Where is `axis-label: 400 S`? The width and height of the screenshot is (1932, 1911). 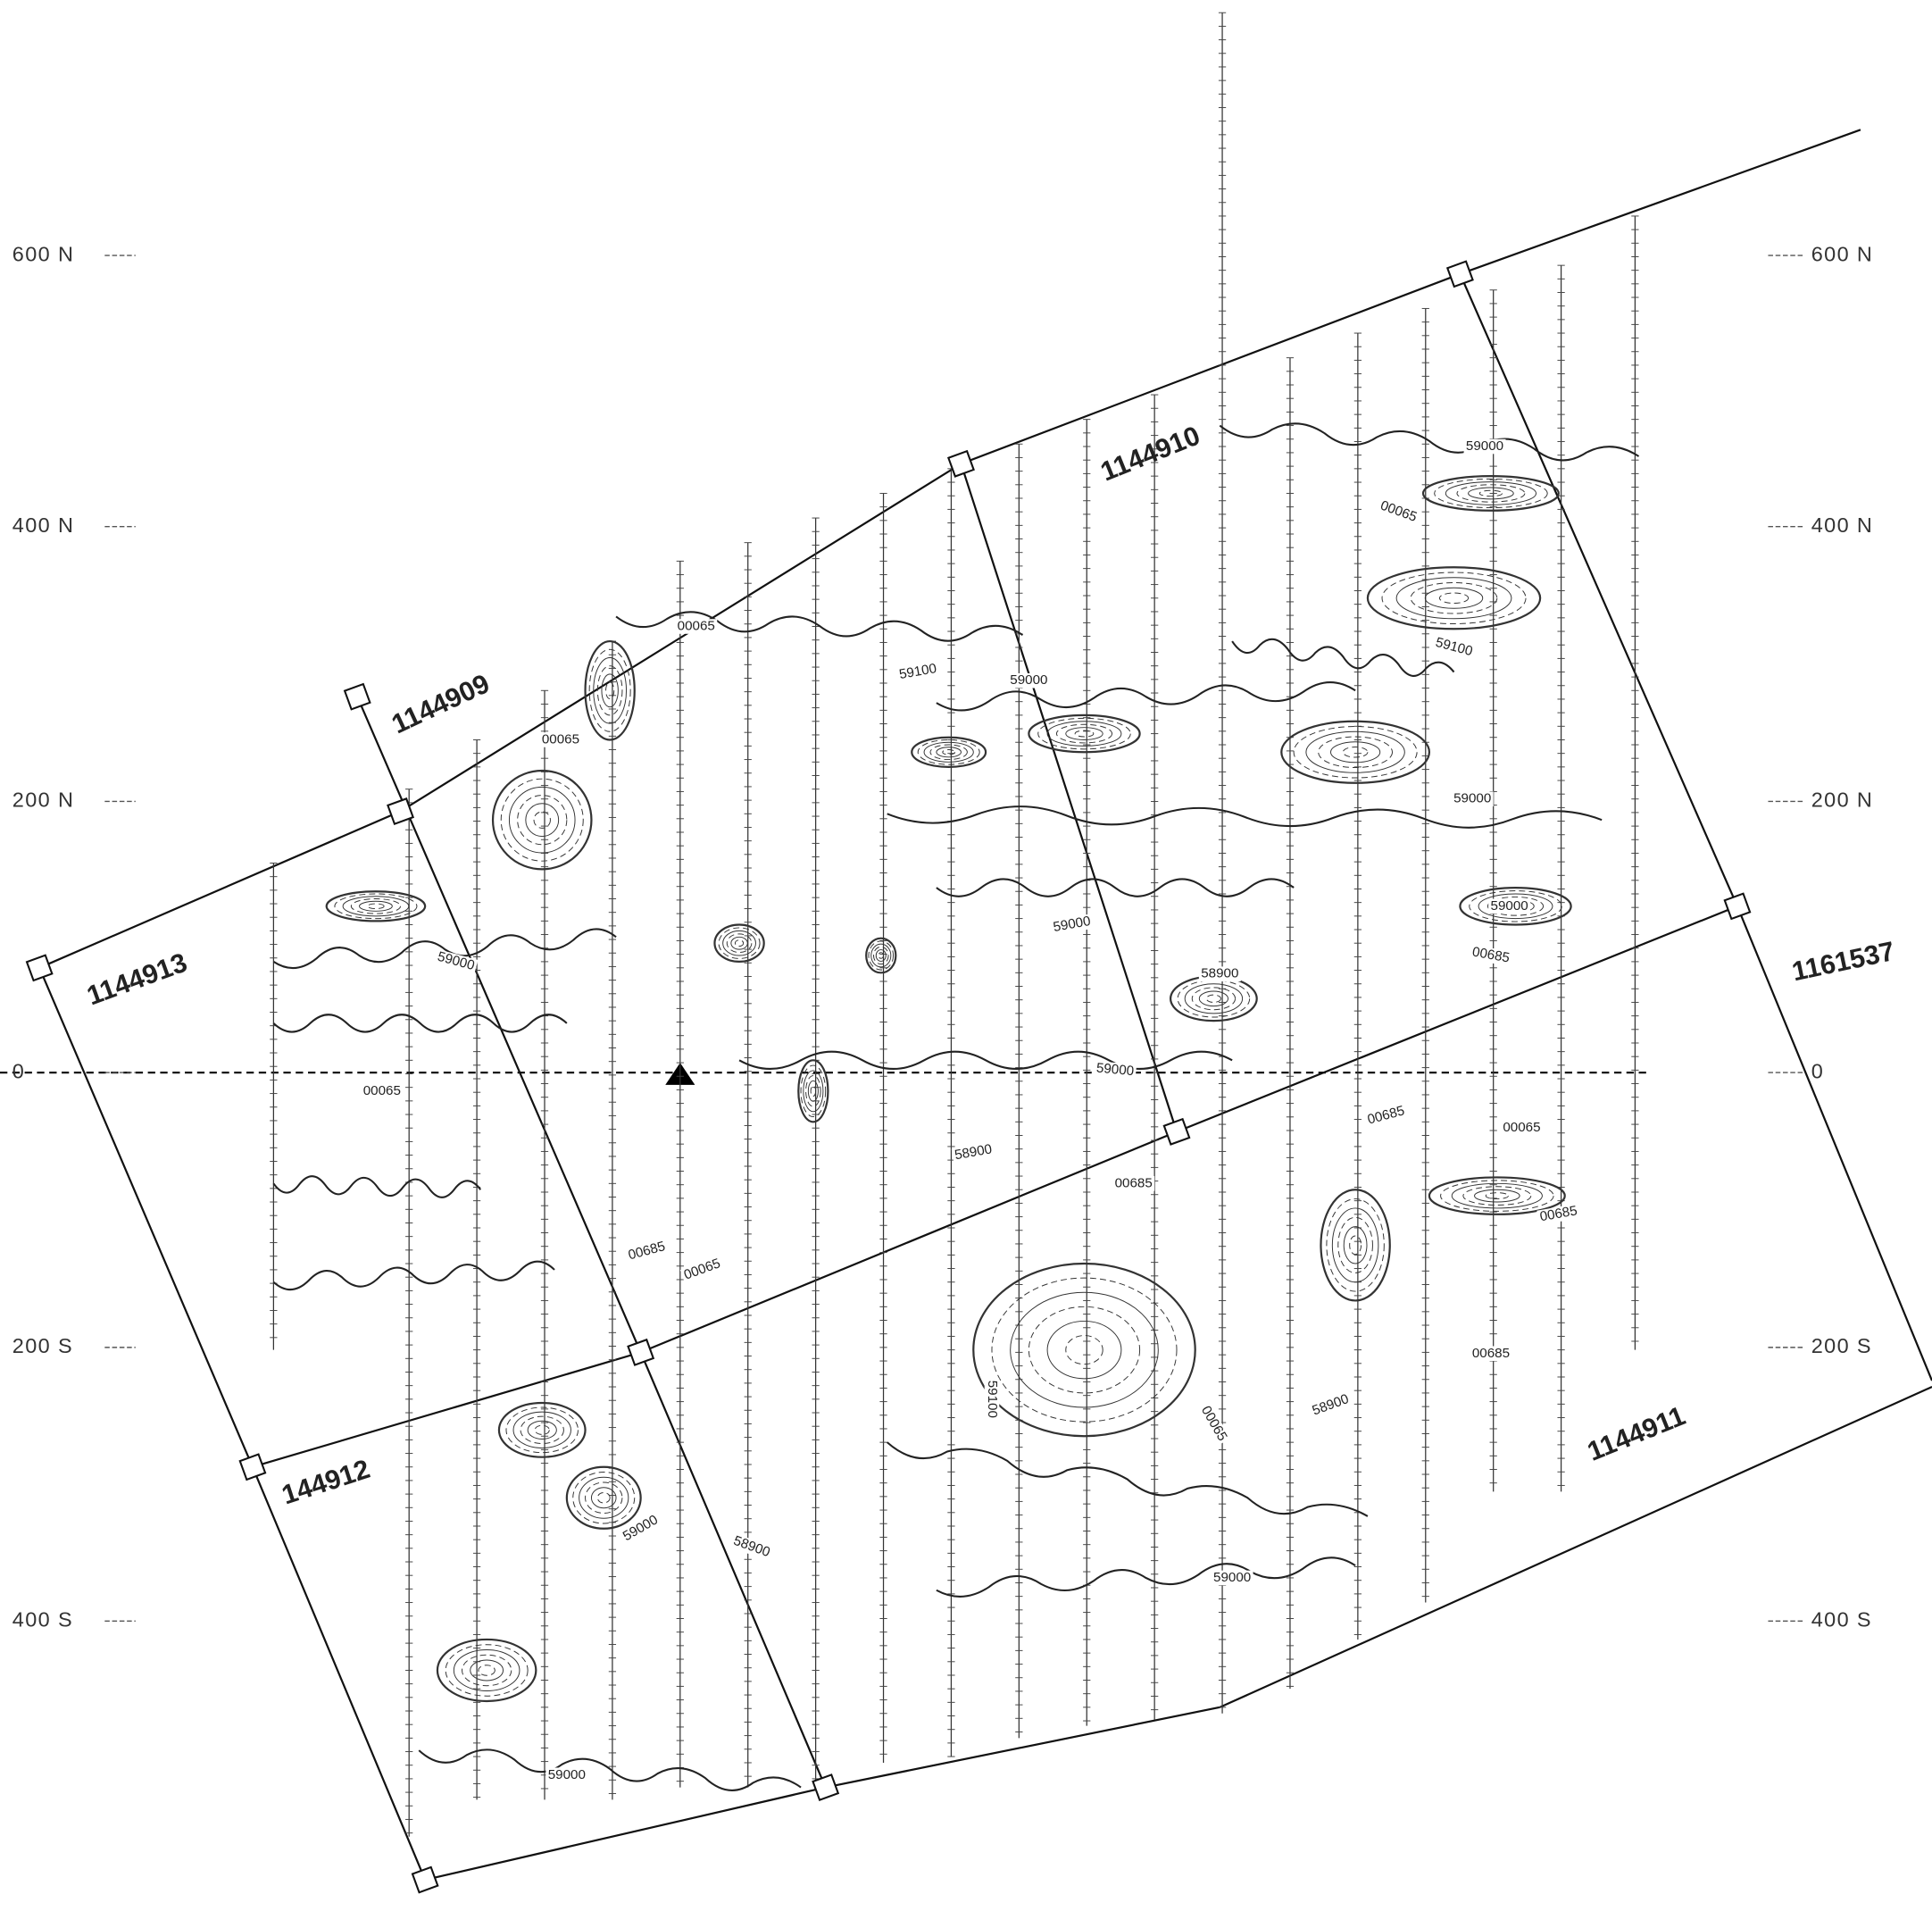
axis-label: 400 S is located at coordinates (1841, 1619).